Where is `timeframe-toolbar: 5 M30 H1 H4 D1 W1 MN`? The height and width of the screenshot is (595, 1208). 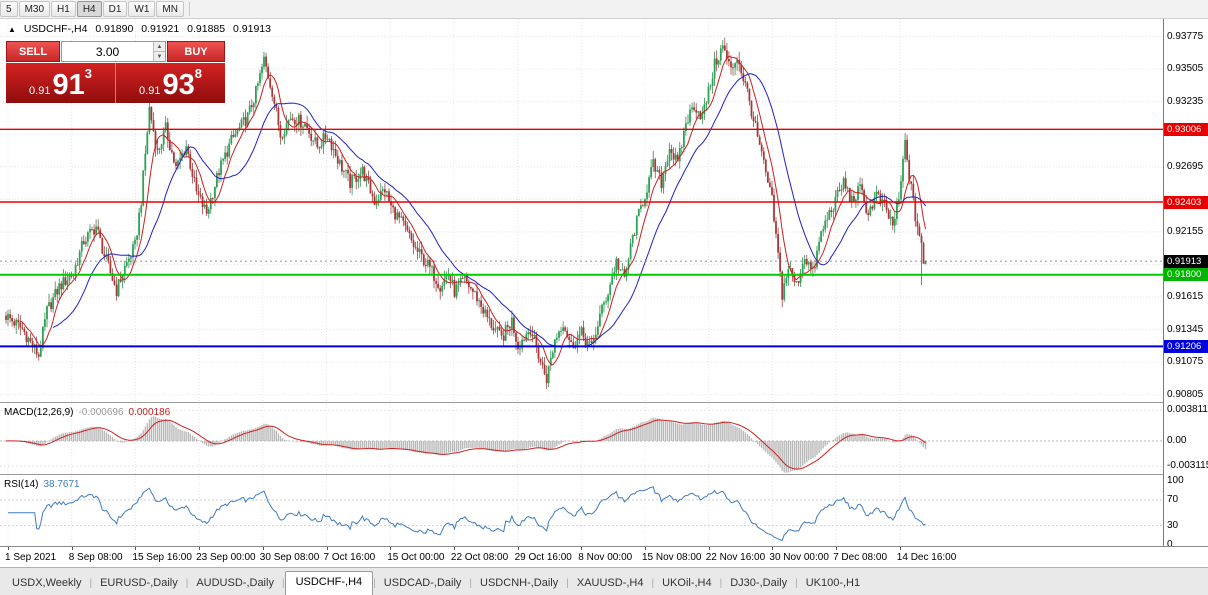
timeframe-toolbar: 5 M30 H1 H4 D1 W1 MN is located at coordinates (604, 9).